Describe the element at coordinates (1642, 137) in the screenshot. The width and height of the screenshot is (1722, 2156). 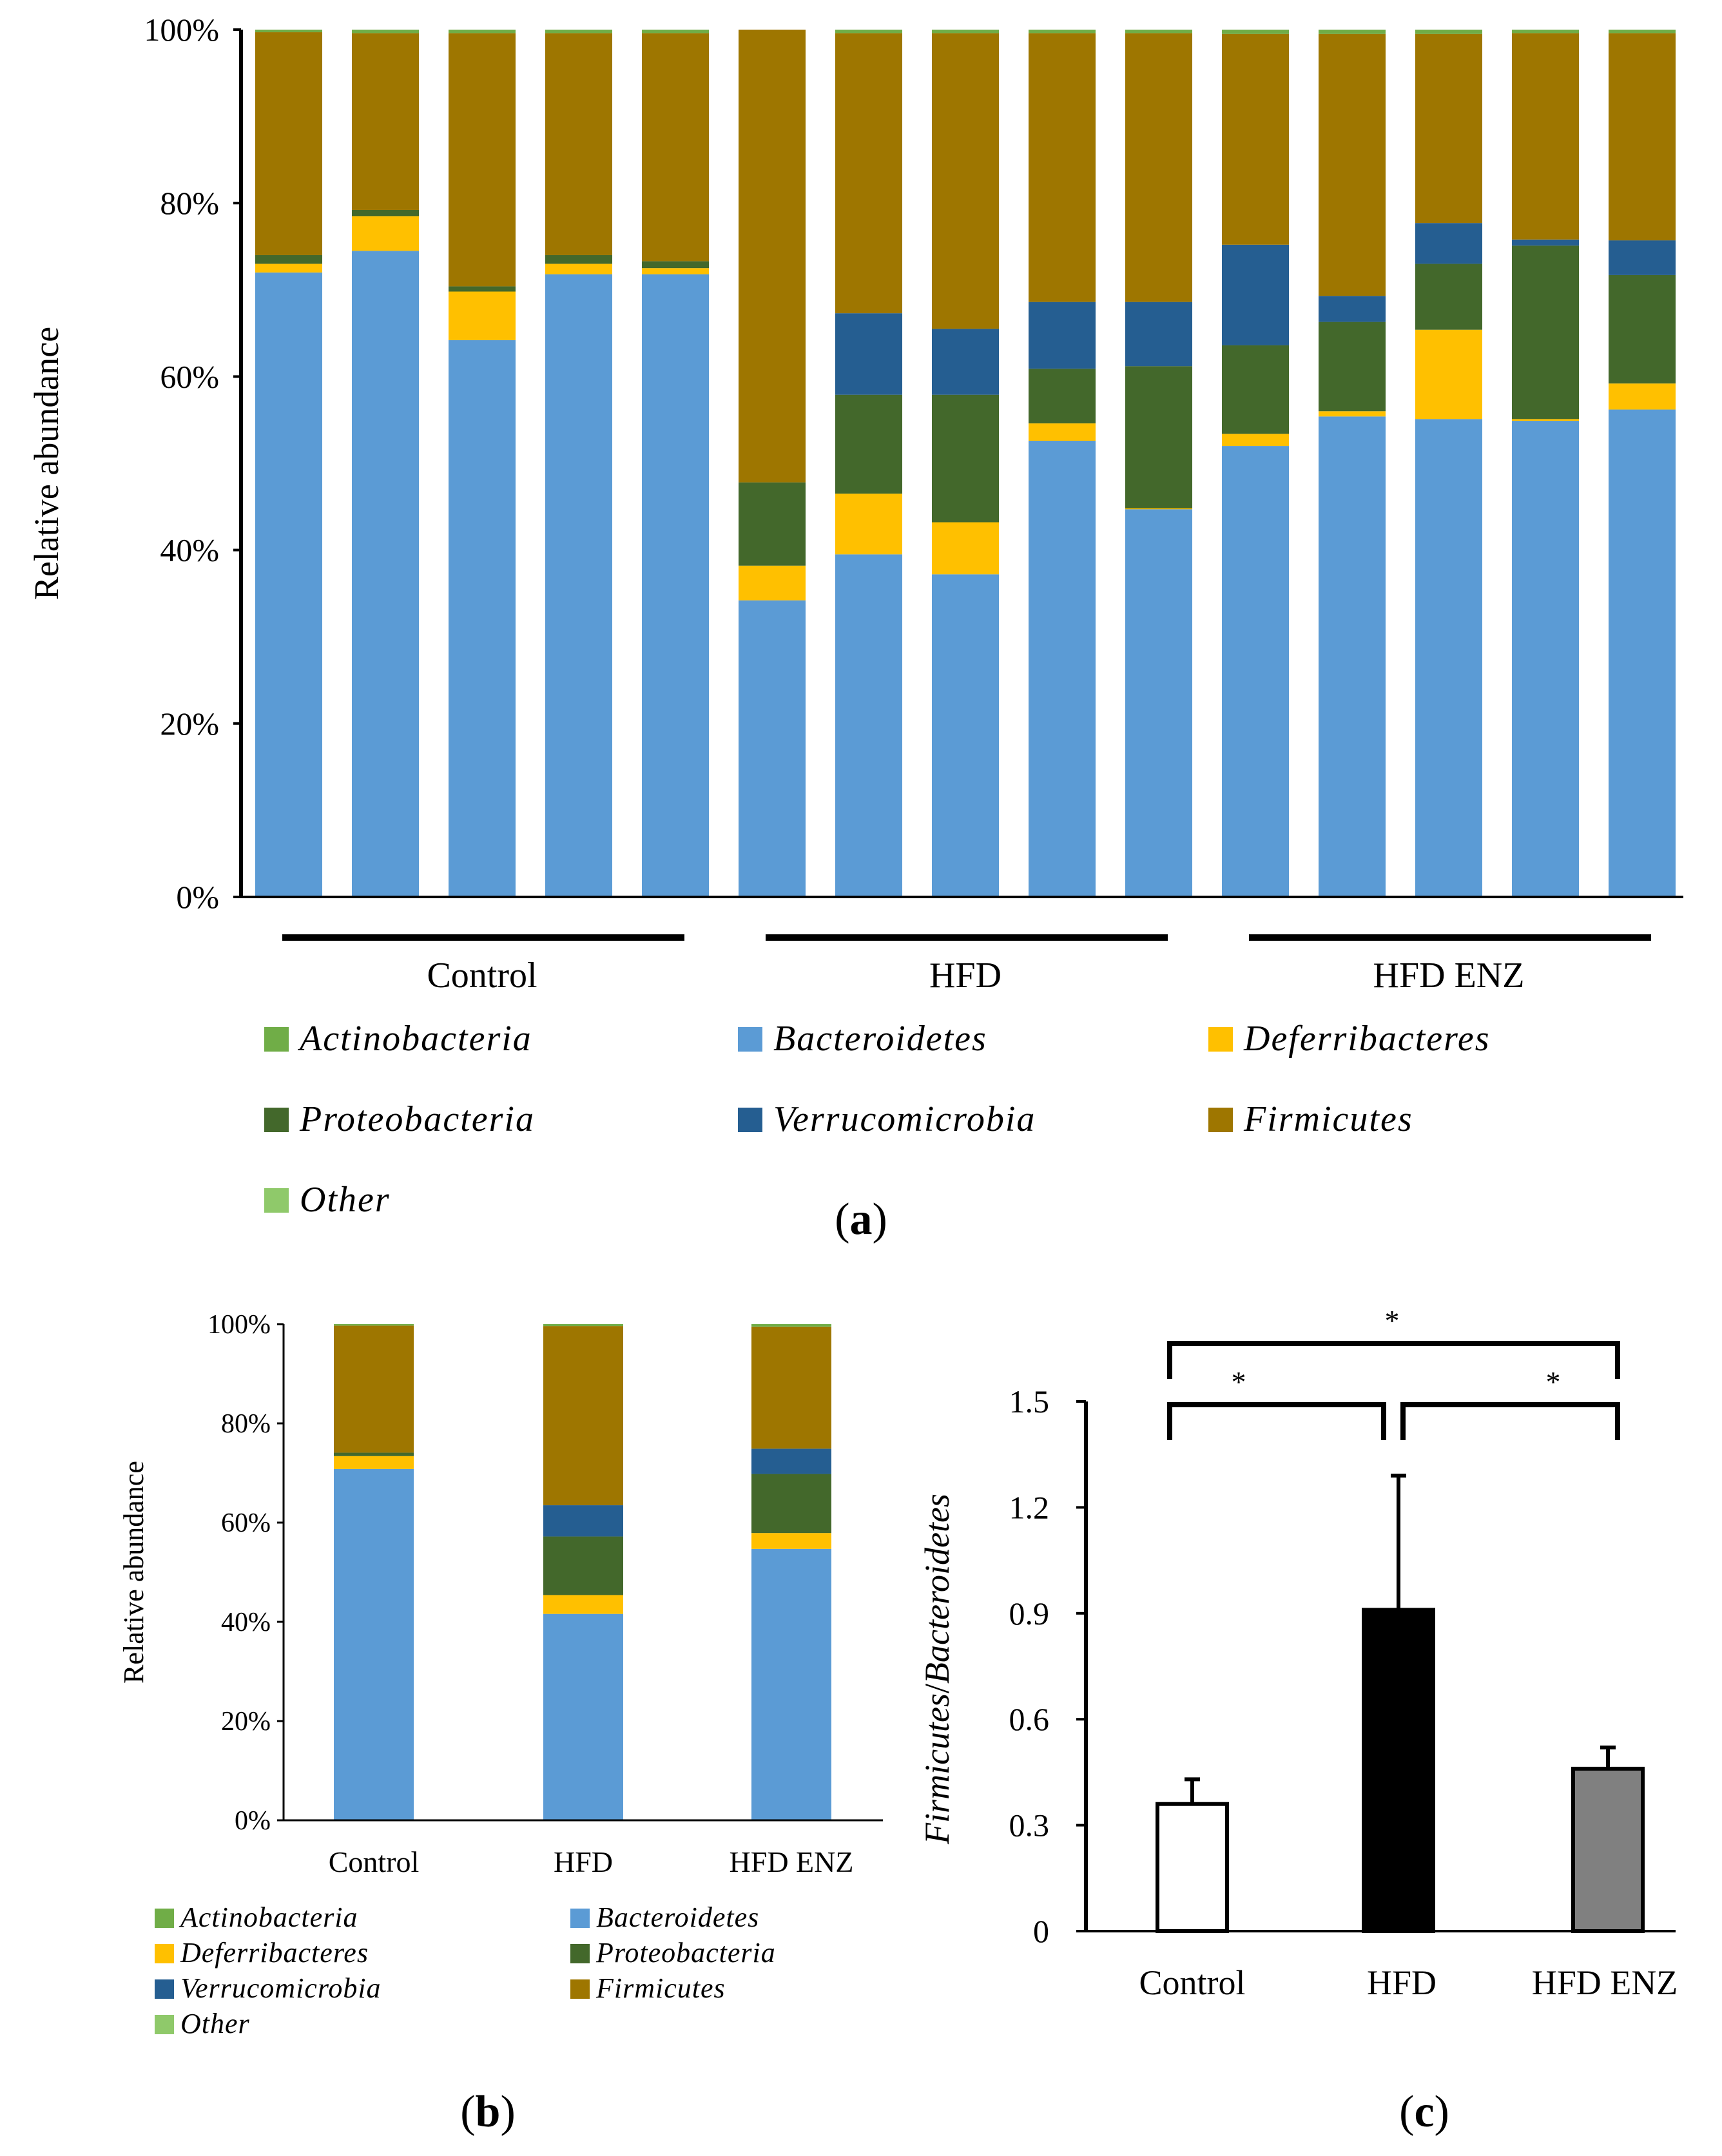
I see `a-bar-15-firmicutes` at that location.